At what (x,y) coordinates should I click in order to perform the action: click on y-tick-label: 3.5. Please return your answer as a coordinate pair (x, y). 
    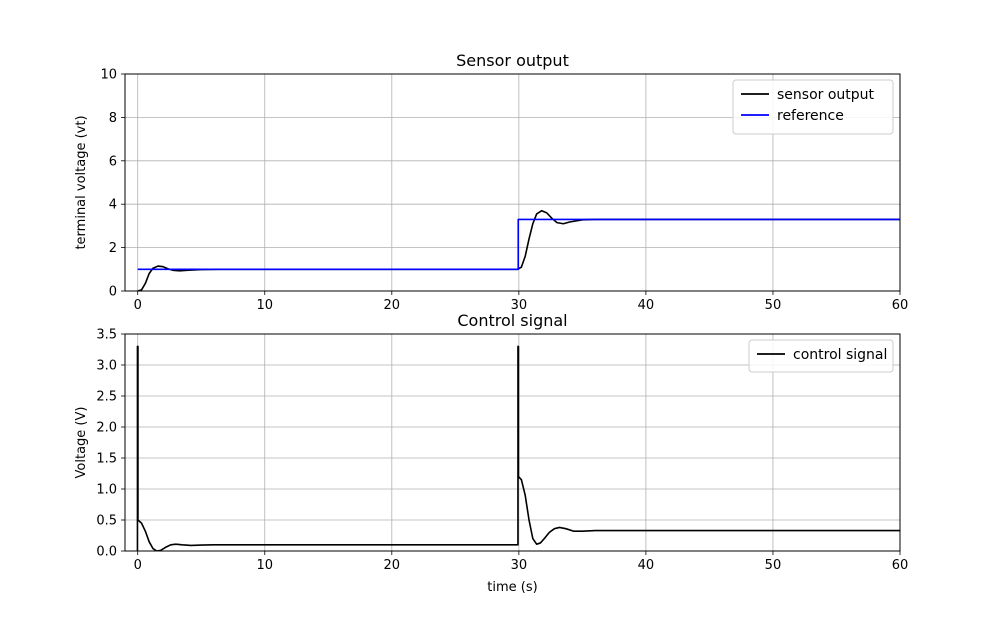
    Looking at the image, I should click on (106, 335).